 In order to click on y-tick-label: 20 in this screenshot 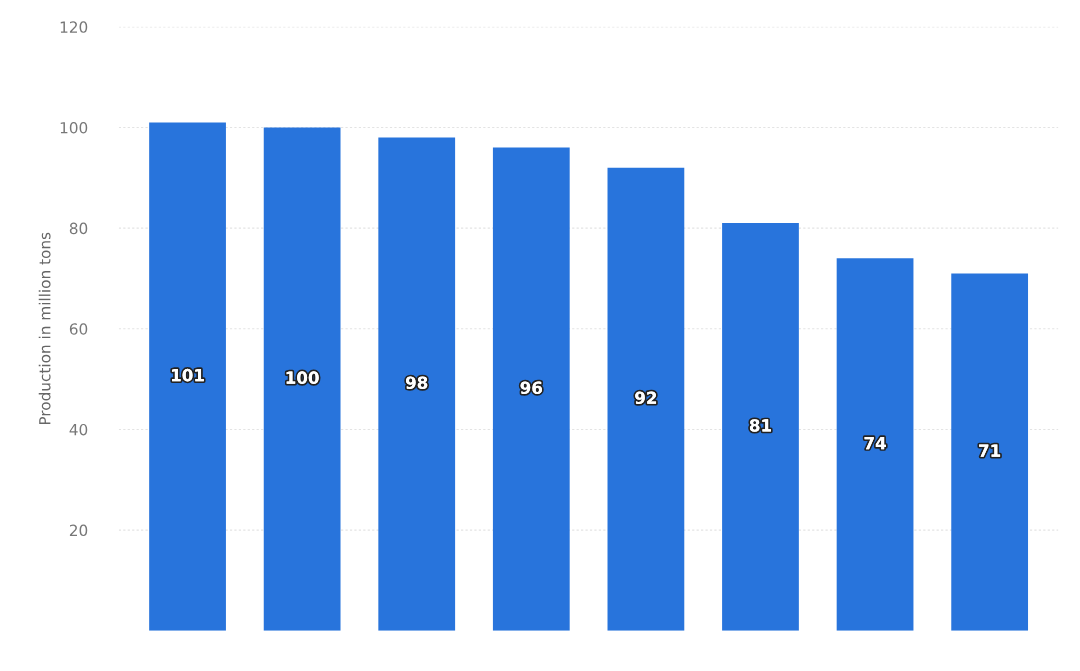, I will do `click(78, 530)`.